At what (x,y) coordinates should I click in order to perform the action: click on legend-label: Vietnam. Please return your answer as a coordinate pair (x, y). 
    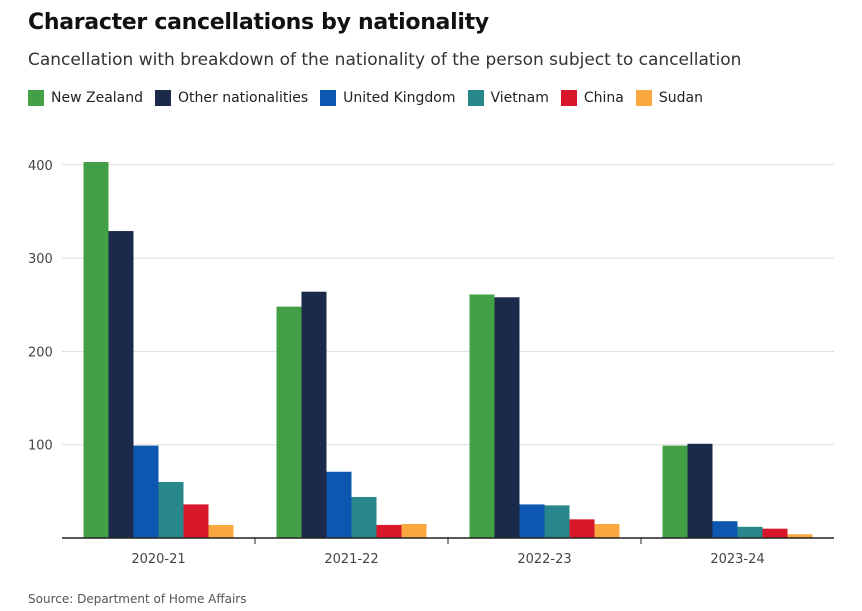
    Looking at the image, I should click on (519, 98).